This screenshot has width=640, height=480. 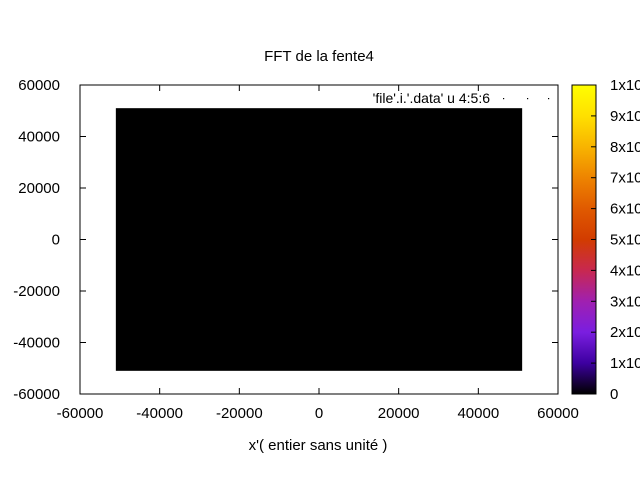 I want to click on x-tick-label: 0, so click(x=319, y=413).